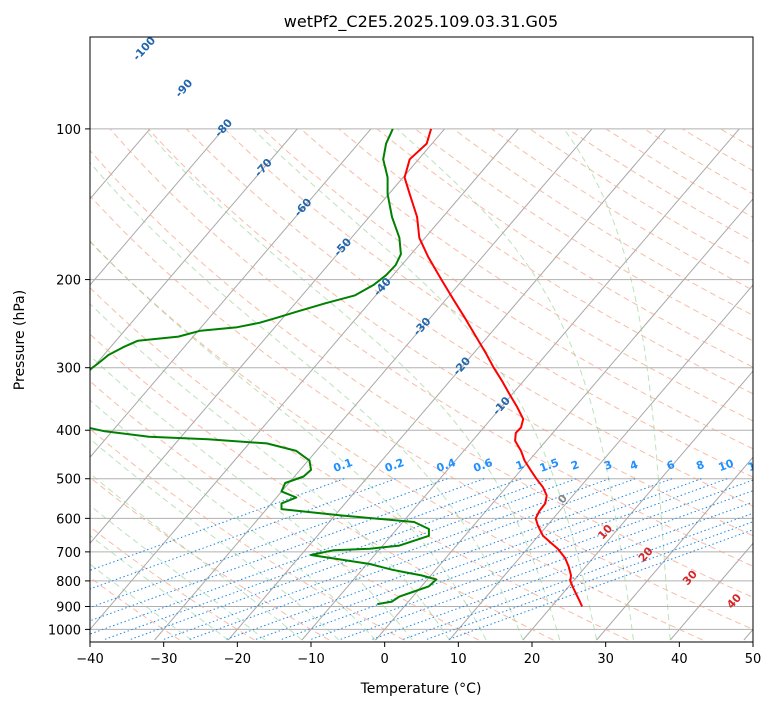 This screenshot has width=775, height=708. Describe the element at coordinates (89, 659) in the screenshot. I see `x-tick-label: −40` at that location.